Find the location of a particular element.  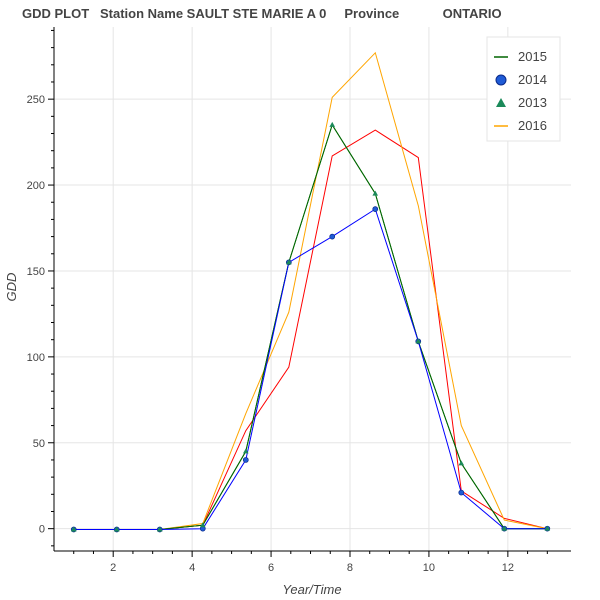

y-axis-label: GDD is located at coordinates (11, 287).